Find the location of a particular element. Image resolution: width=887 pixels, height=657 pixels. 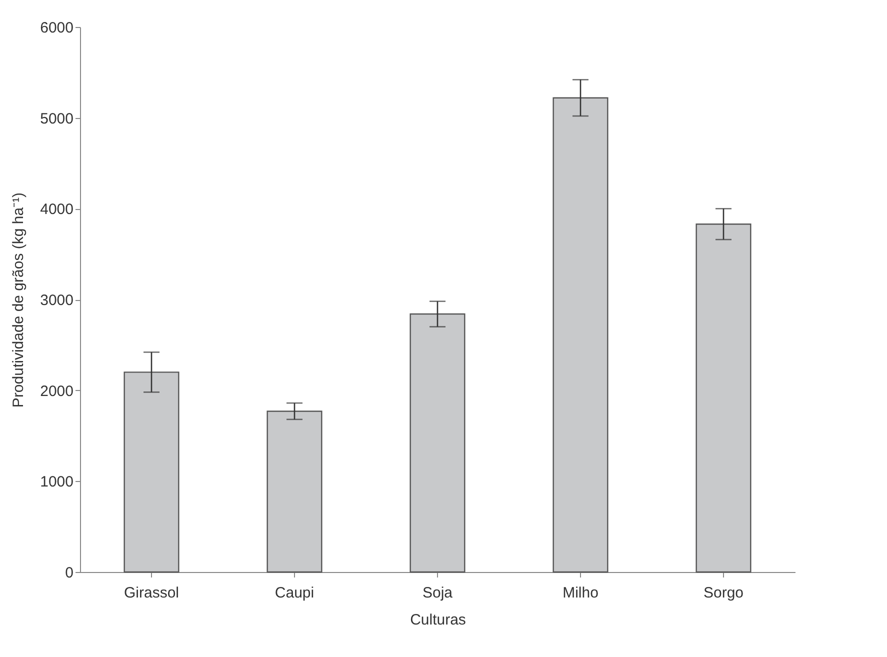

y-tick-label: 4000 is located at coordinates (57, 209).